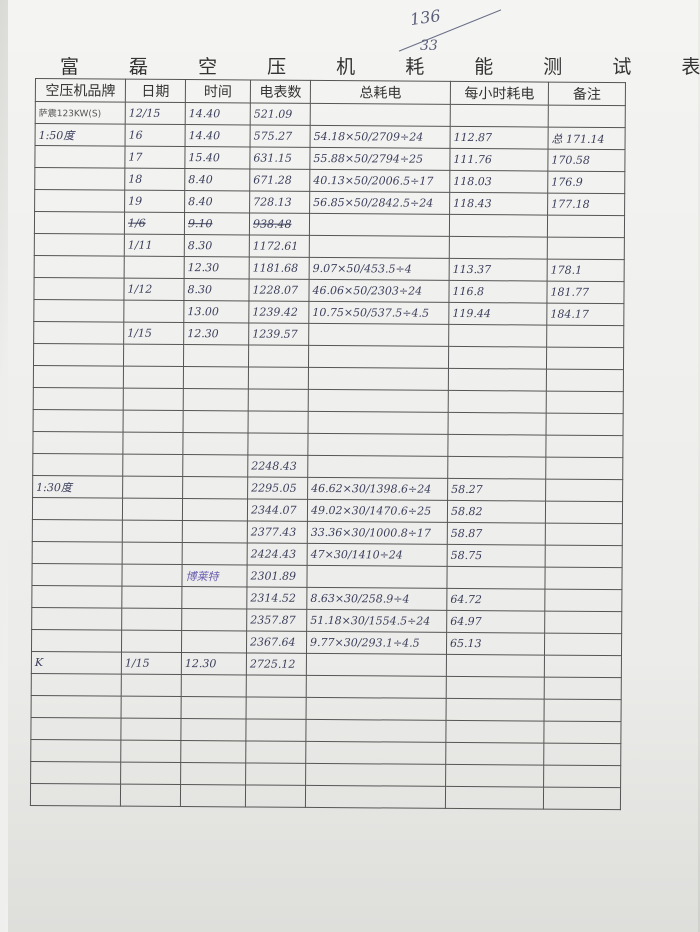 This screenshot has width=700, height=932. I want to click on cell-meter: 631.15, so click(280, 158).